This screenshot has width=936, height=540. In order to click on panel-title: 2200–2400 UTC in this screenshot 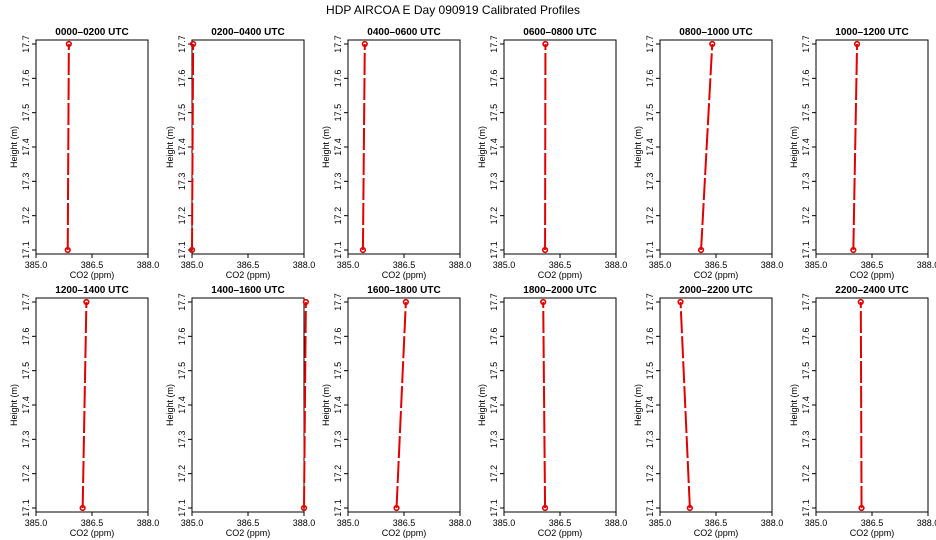, I will do `click(871, 290)`.